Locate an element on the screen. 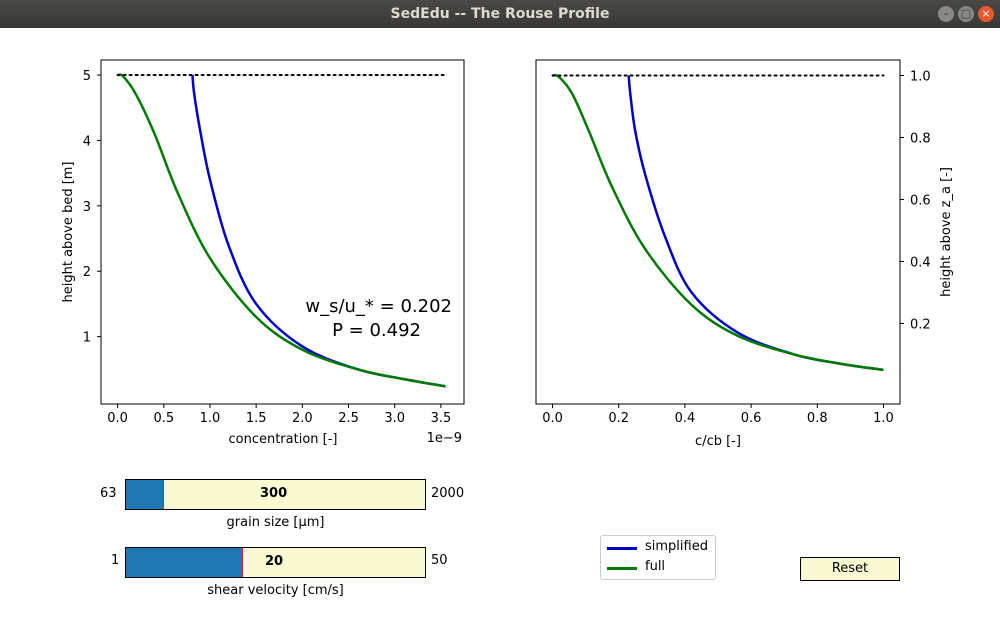 The image size is (1000, 629). close-button: × is located at coordinates (986, 14).